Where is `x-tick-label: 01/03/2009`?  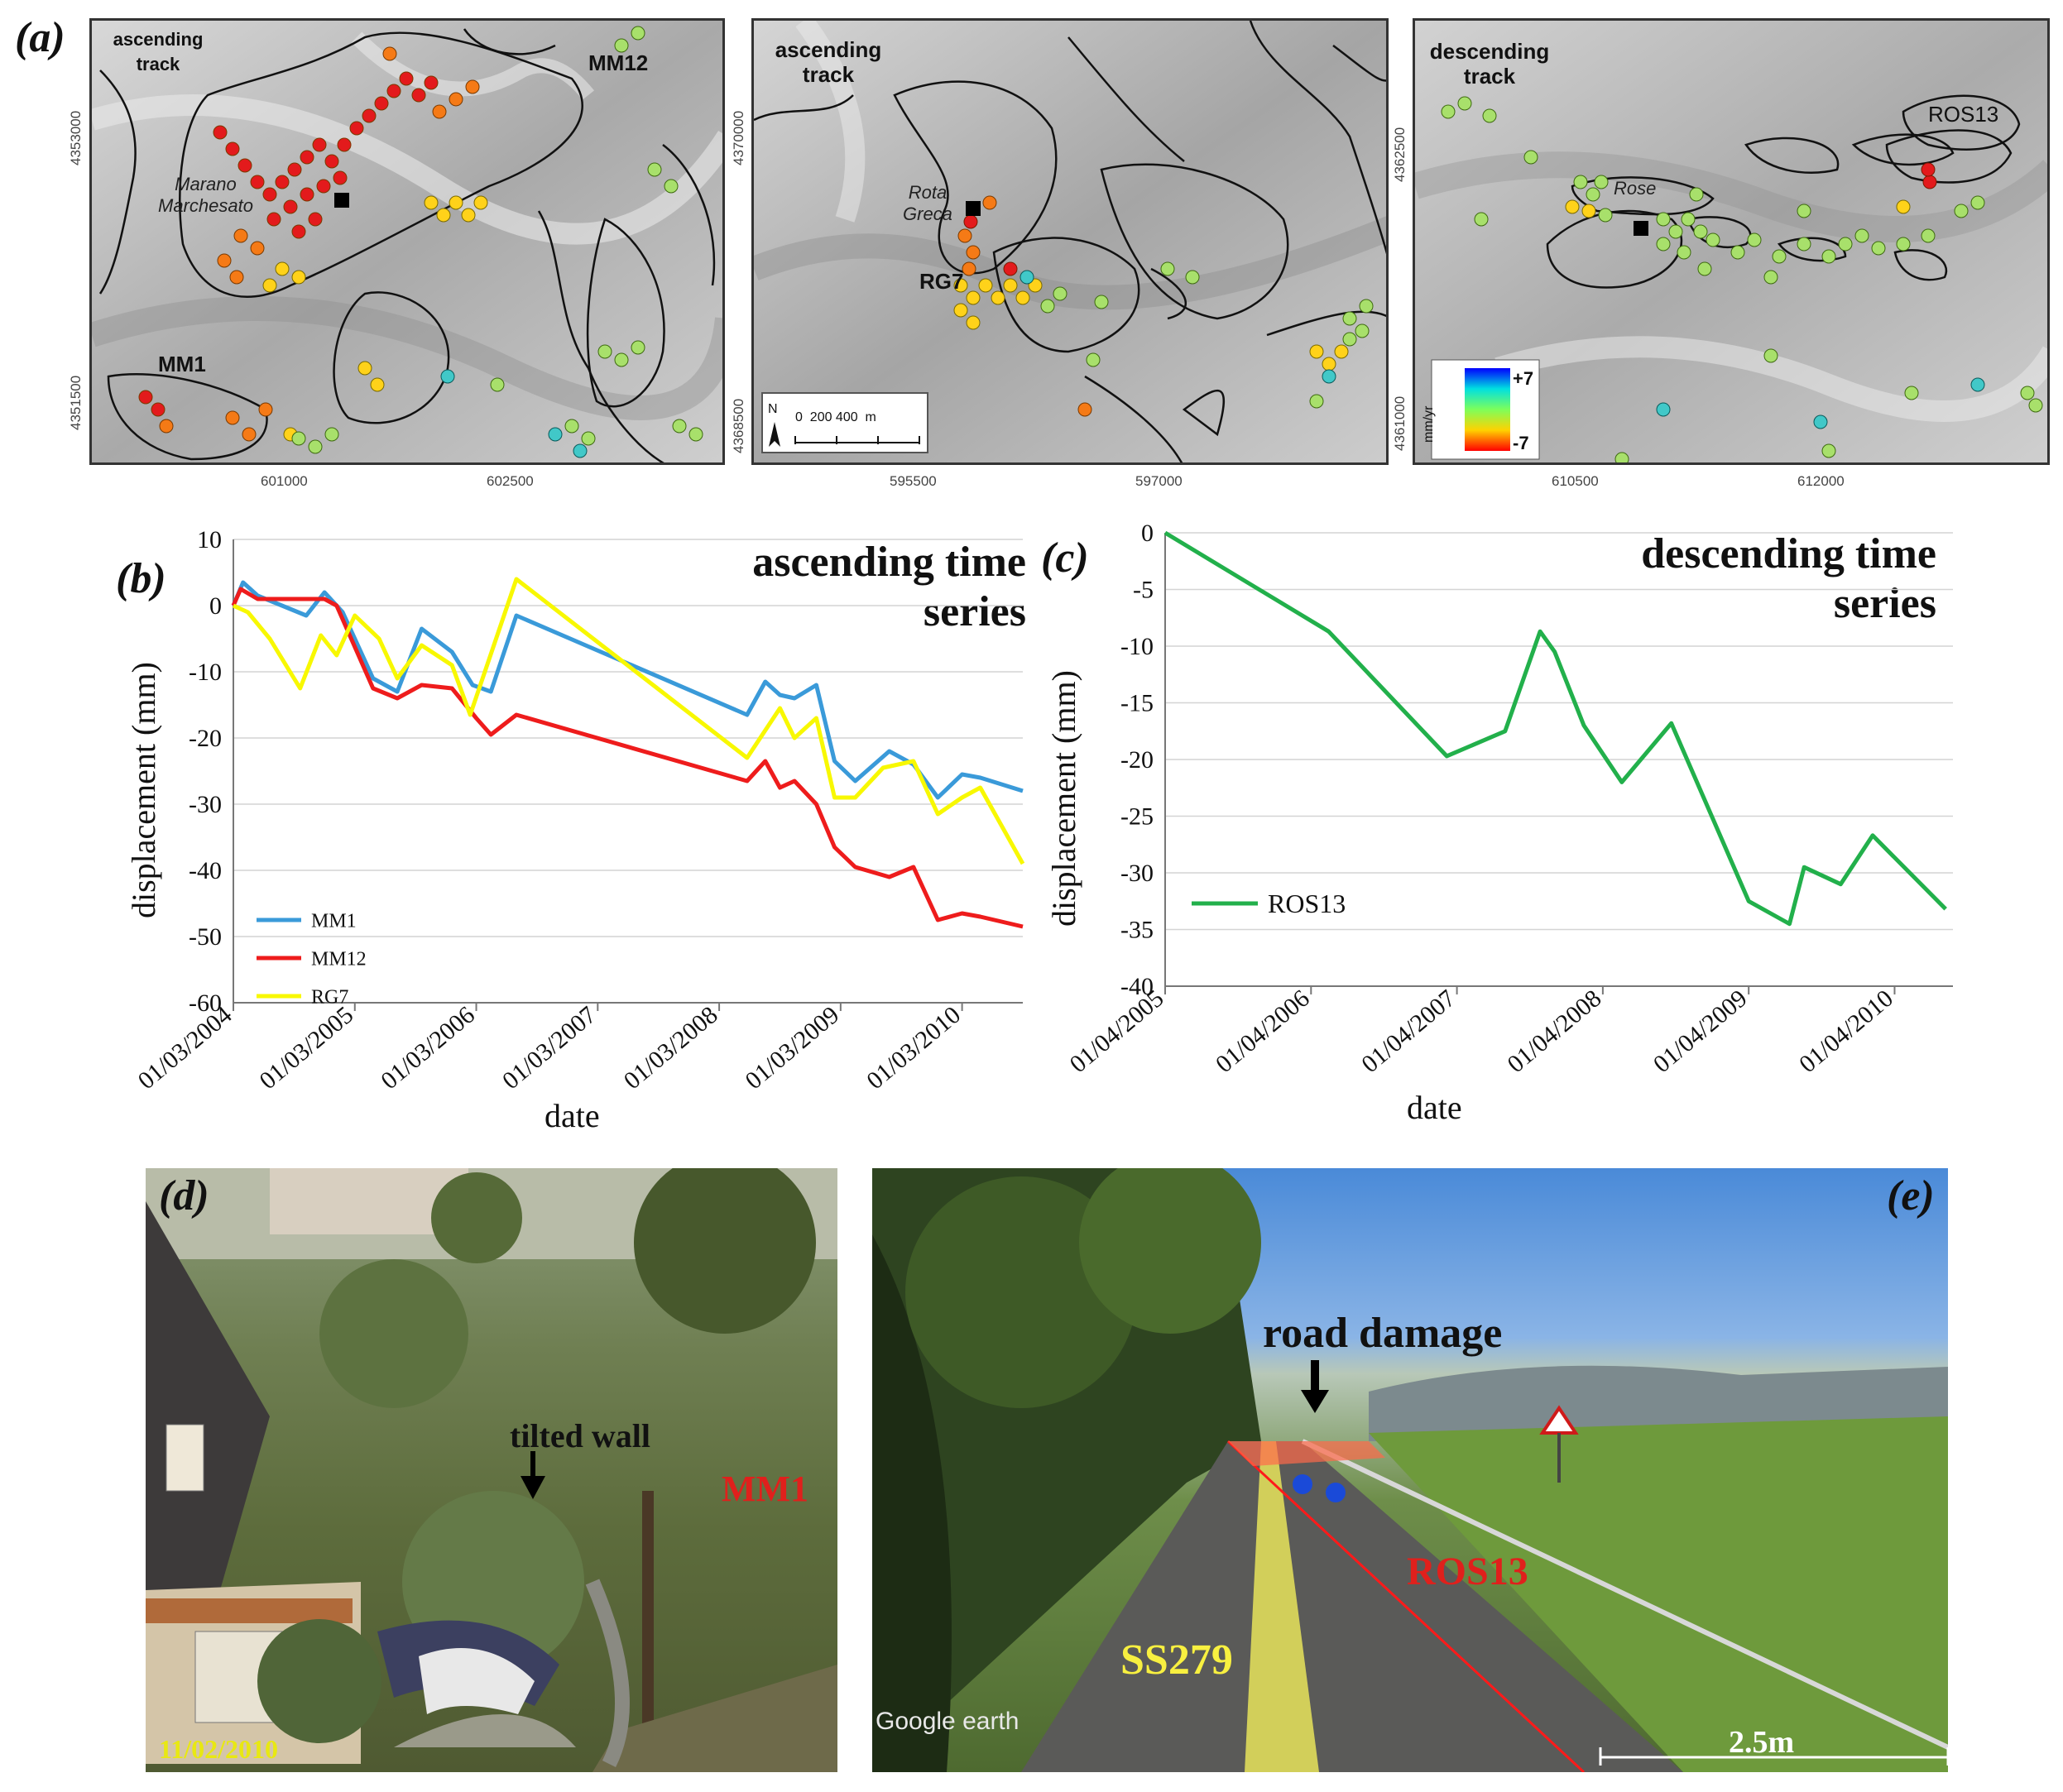
x-tick-label: 01/03/2009 is located at coordinates (792, 1048).